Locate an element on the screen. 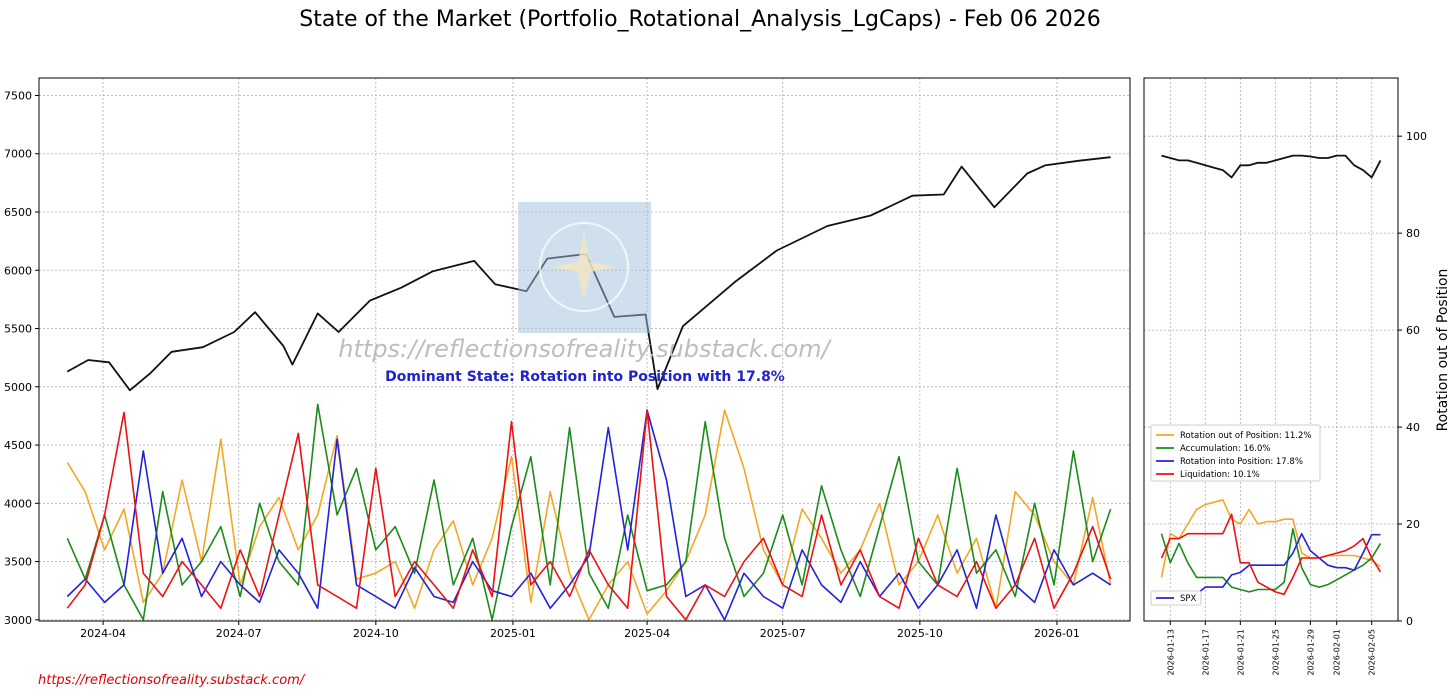 The image size is (1456, 699). x-tick-label: 2026-01 is located at coordinates (1057, 633).